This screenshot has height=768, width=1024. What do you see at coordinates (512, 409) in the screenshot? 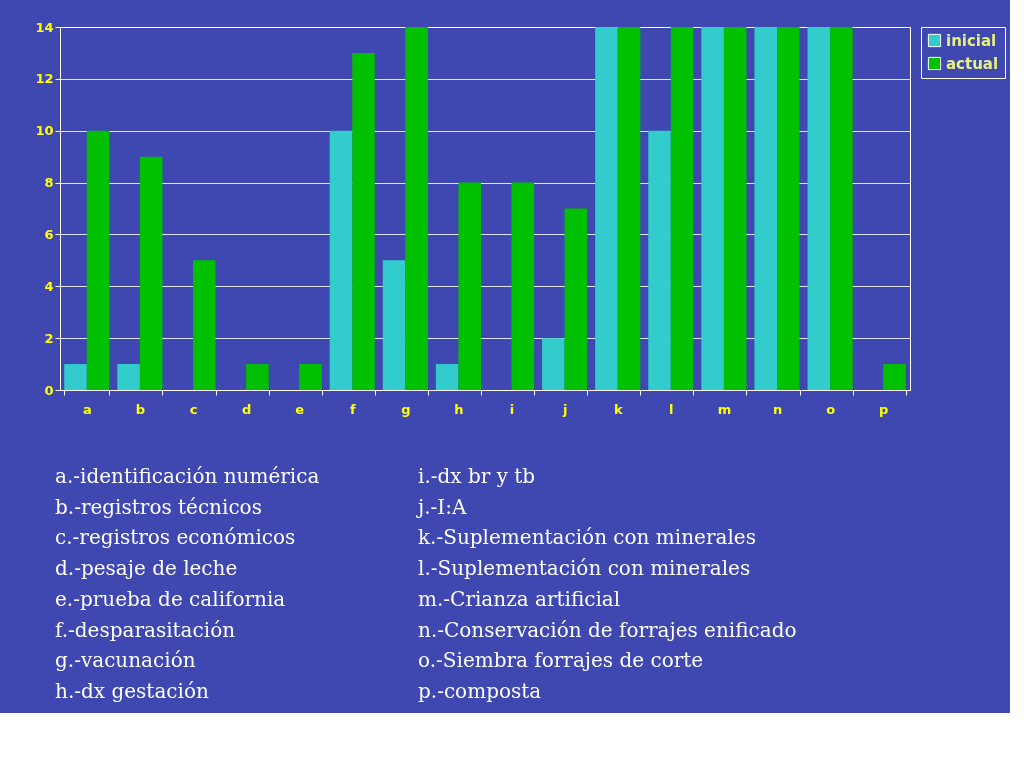
I see `x-tick-label: i` at bounding box center [512, 409].